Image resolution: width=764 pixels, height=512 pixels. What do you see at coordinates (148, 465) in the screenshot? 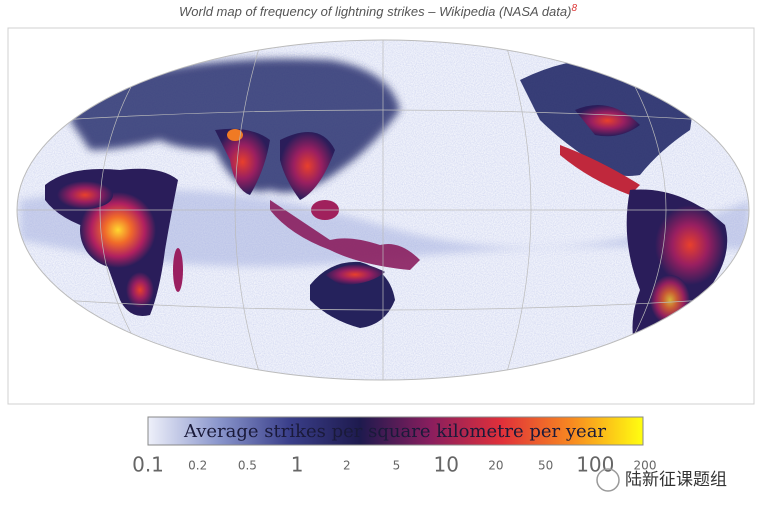
I see `legend-tick-label: 0.1` at bounding box center [148, 465].